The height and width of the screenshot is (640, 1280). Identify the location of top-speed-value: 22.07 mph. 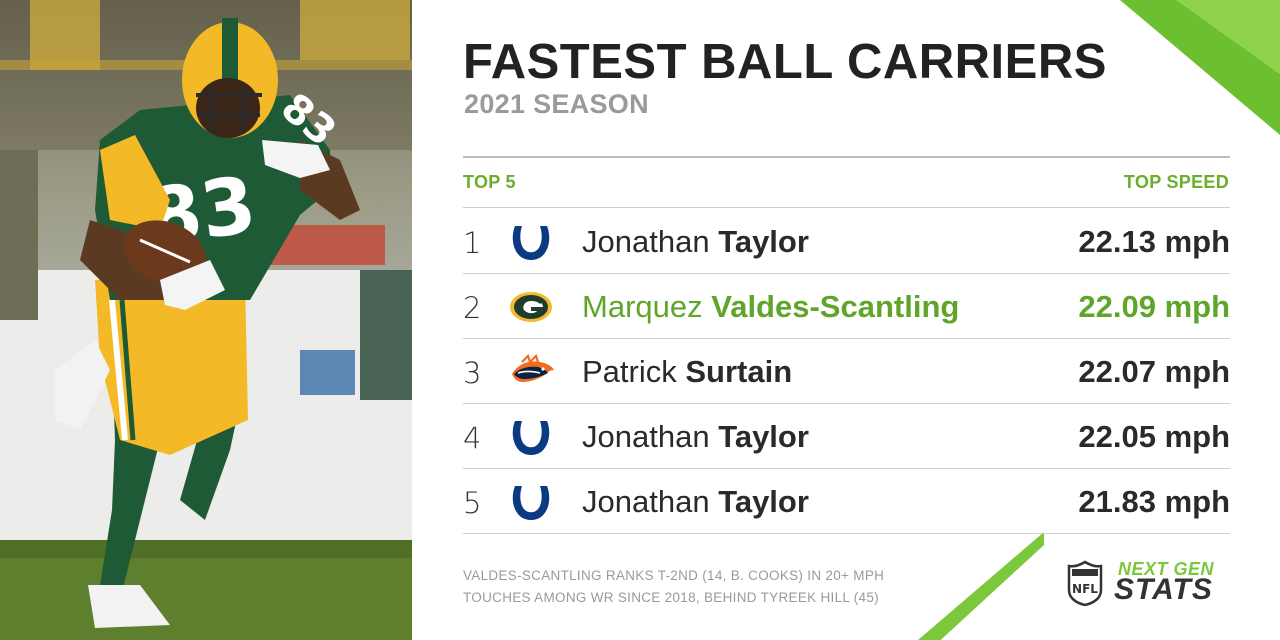
(1154, 371).